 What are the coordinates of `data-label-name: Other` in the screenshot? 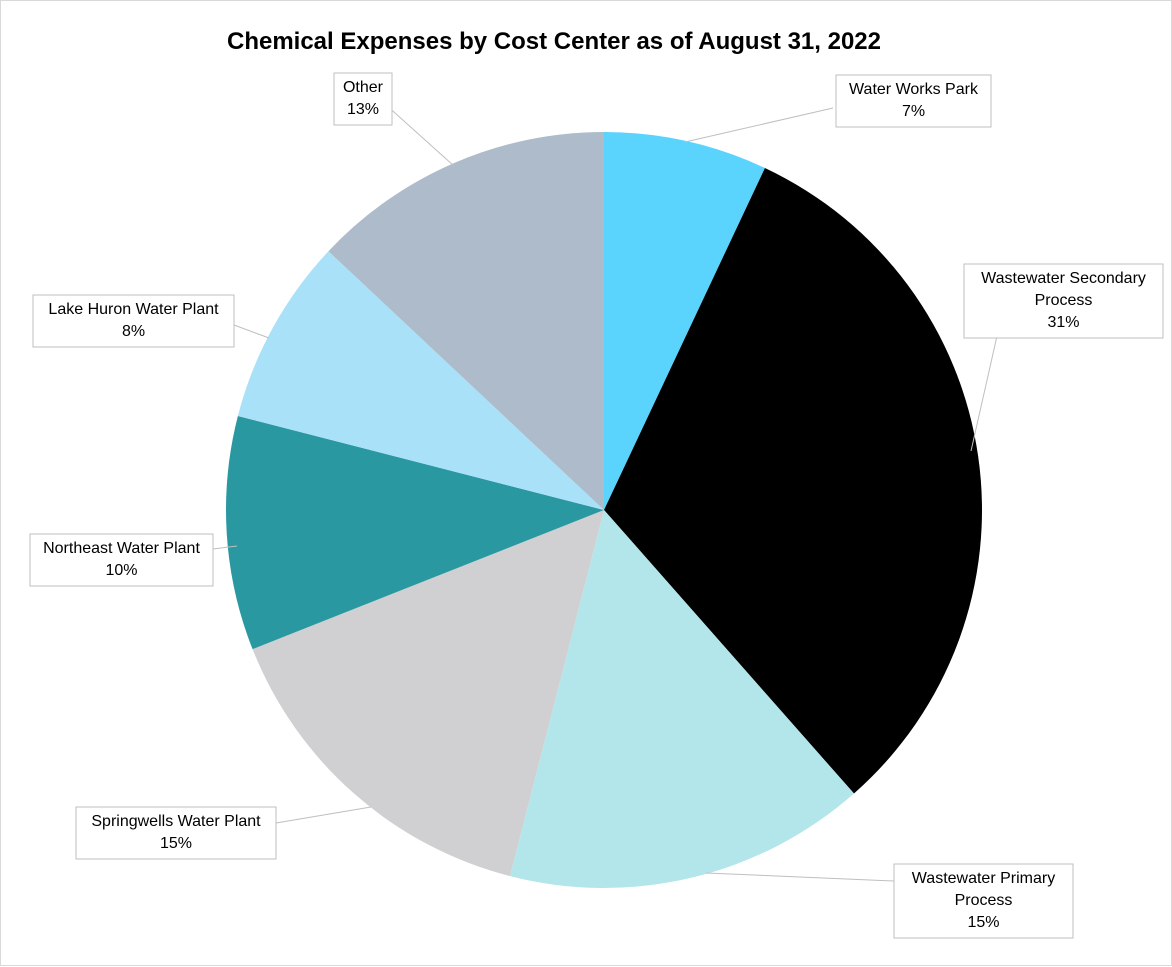 It's located at (363, 87).